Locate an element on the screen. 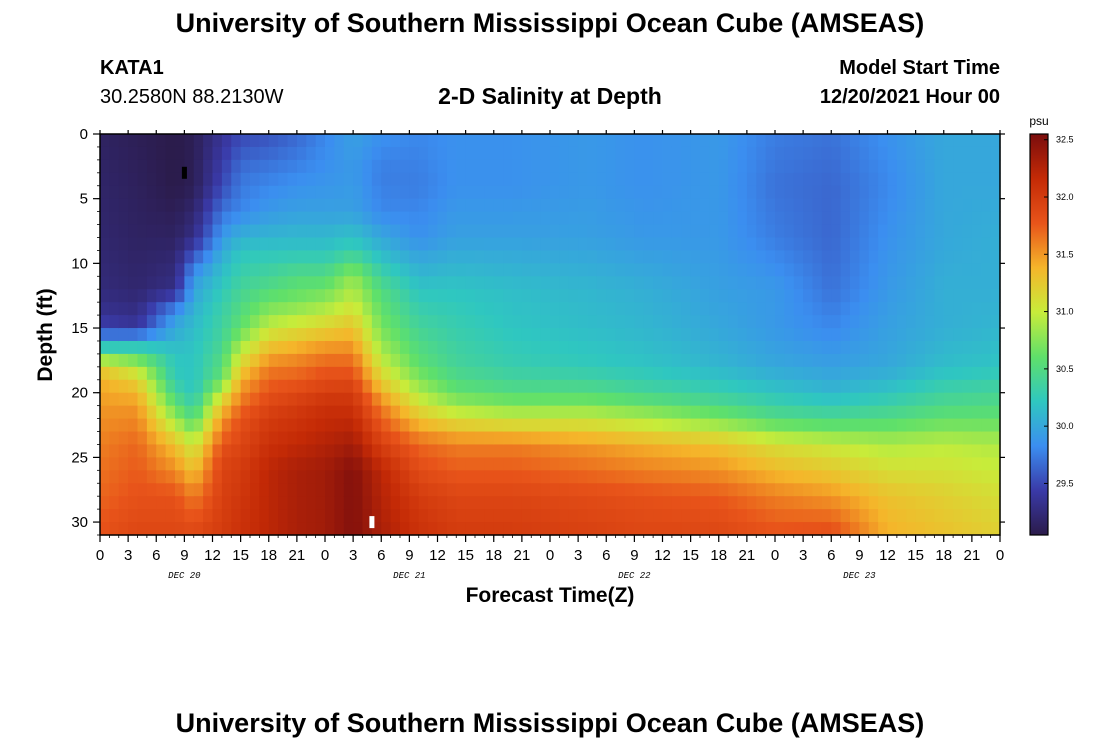 This screenshot has width=1100, height=750. station-coordinates: 30.2580N 88.2130W is located at coordinates (192, 97).